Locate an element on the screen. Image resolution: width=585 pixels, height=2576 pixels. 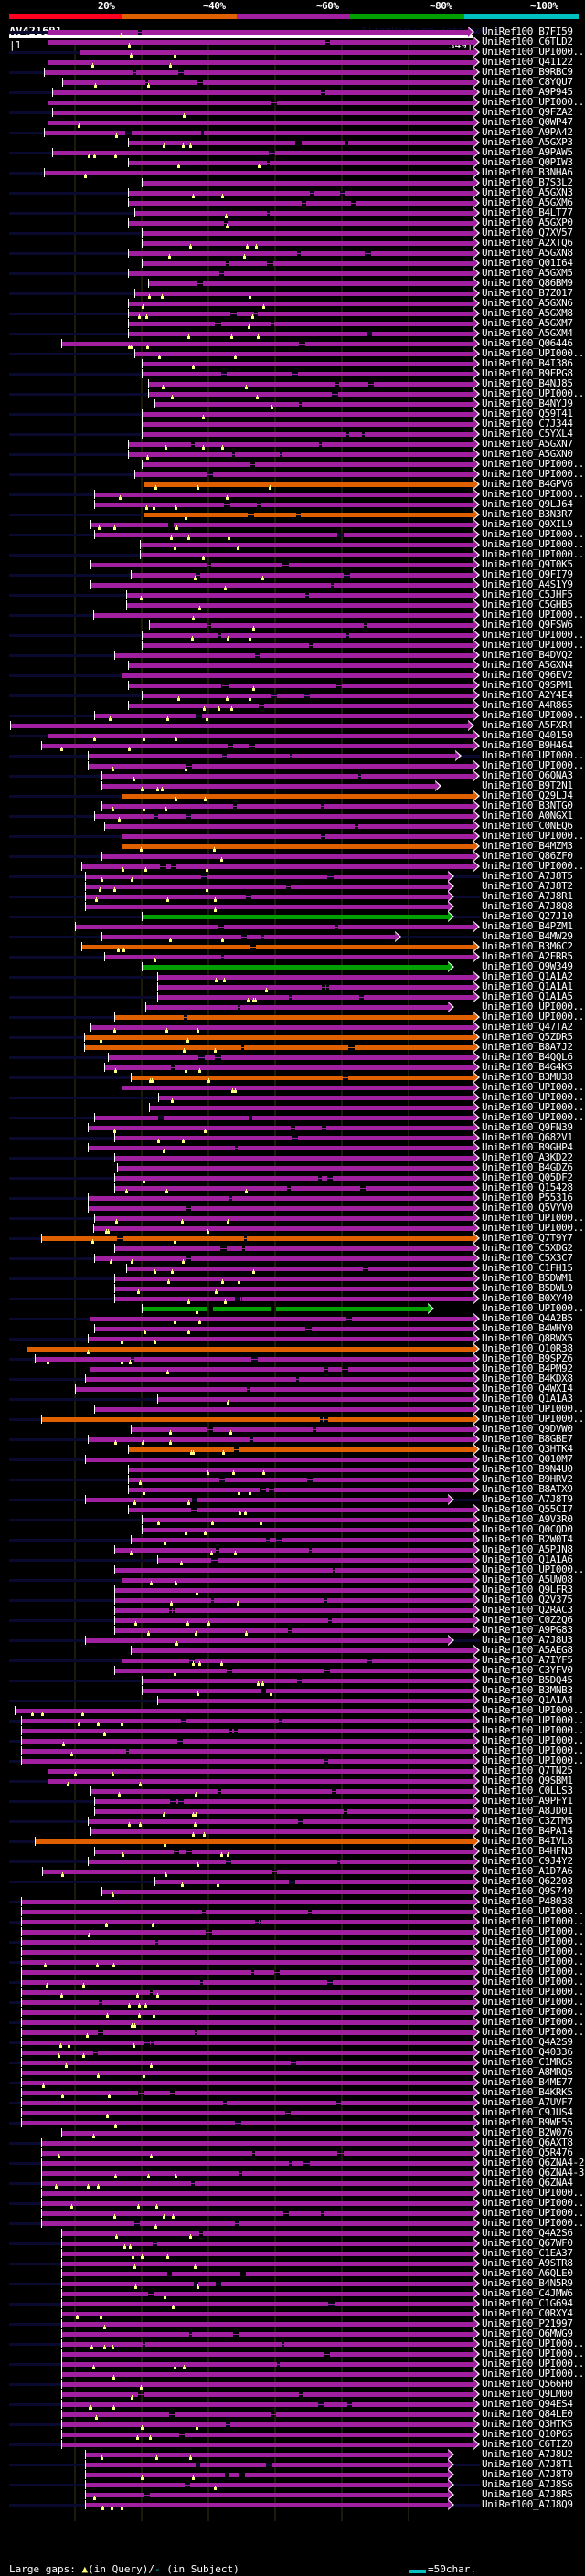
alignment-row: UniRef100_A7J8U2 is located at coordinates (293, 2454).